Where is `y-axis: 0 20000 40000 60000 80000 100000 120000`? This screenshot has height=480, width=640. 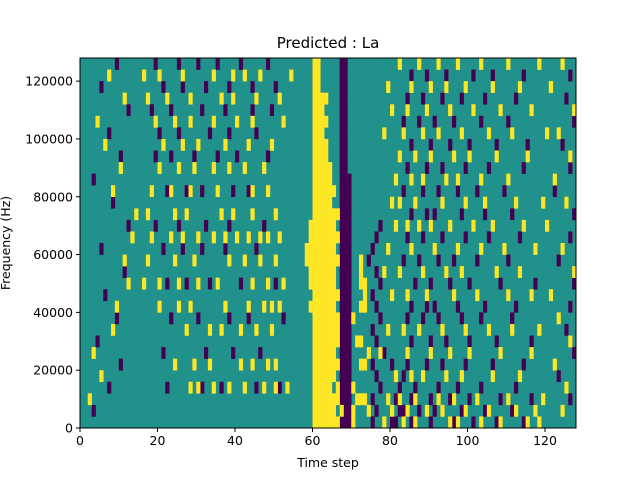
y-axis: 0 20000 40000 60000 80000 100000 120000 is located at coordinates (52, 255).